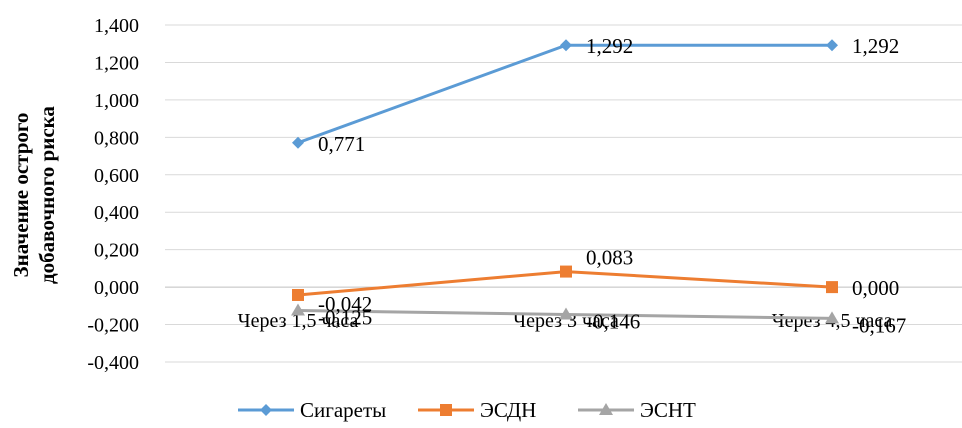 This screenshot has width=962, height=428. What do you see at coordinates (116, 138) in the screenshot?
I see `y-tick-label: 0,800` at bounding box center [116, 138].